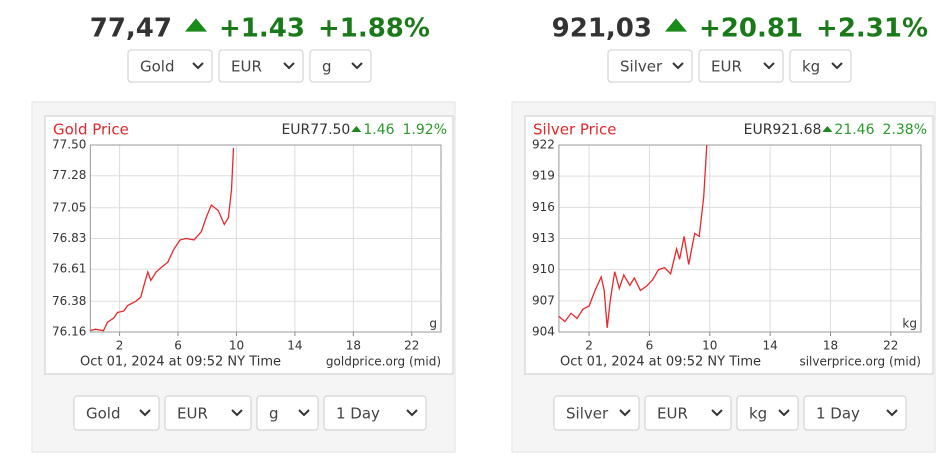  Describe the element at coordinates (374, 29) in the screenshot. I see `price-change-percent: +1.88%` at that location.